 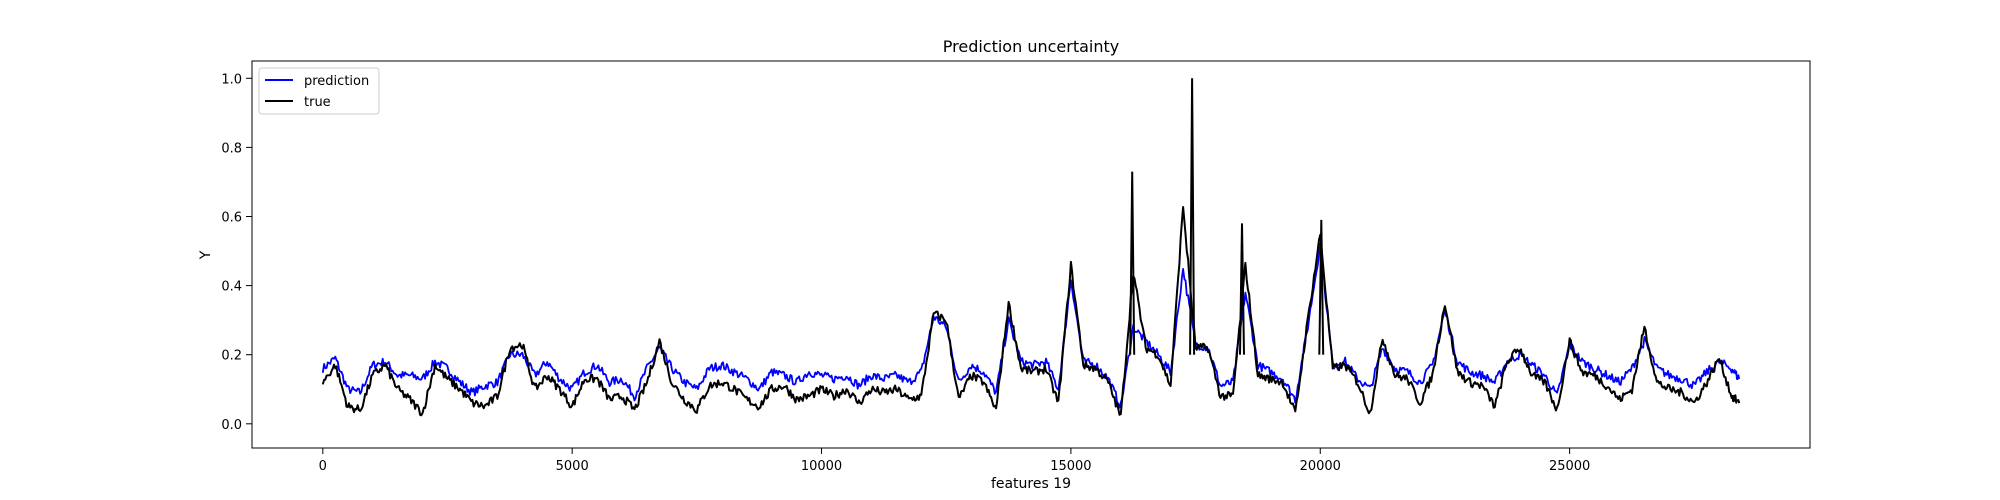 What do you see at coordinates (821, 466) in the screenshot?
I see `x-tick-label: 10000` at bounding box center [821, 466].